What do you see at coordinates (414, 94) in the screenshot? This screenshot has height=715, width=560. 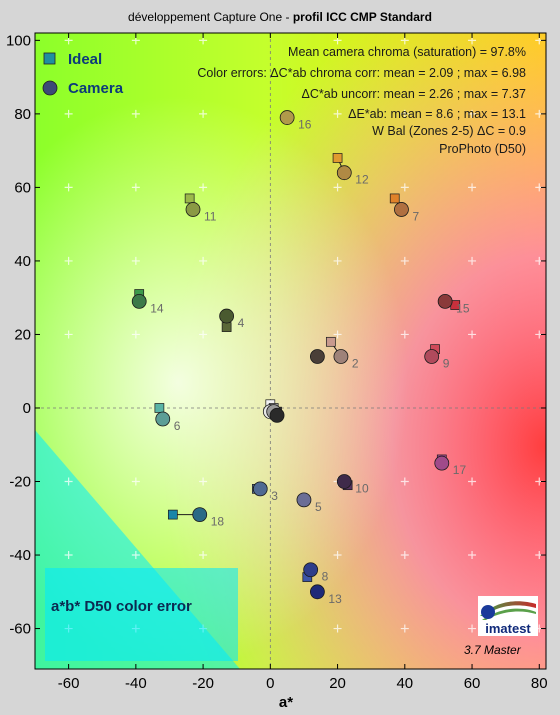 I see `annotation-line: ΔC*ab uncorr: mean = 2.26 ; max = 7.37` at bounding box center [414, 94].